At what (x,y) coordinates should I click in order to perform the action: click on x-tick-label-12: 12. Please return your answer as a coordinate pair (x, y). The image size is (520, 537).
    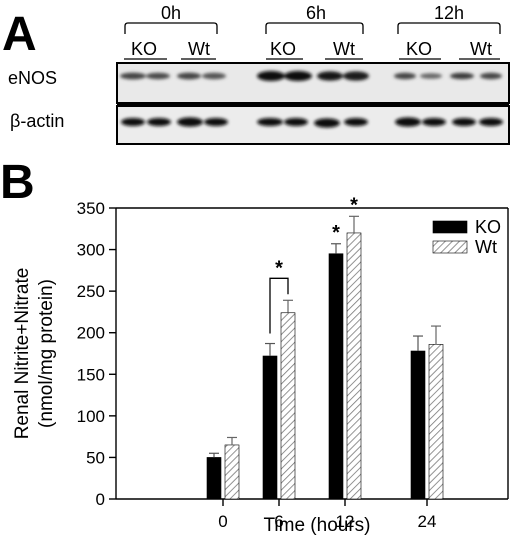
    Looking at the image, I should click on (345, 521).